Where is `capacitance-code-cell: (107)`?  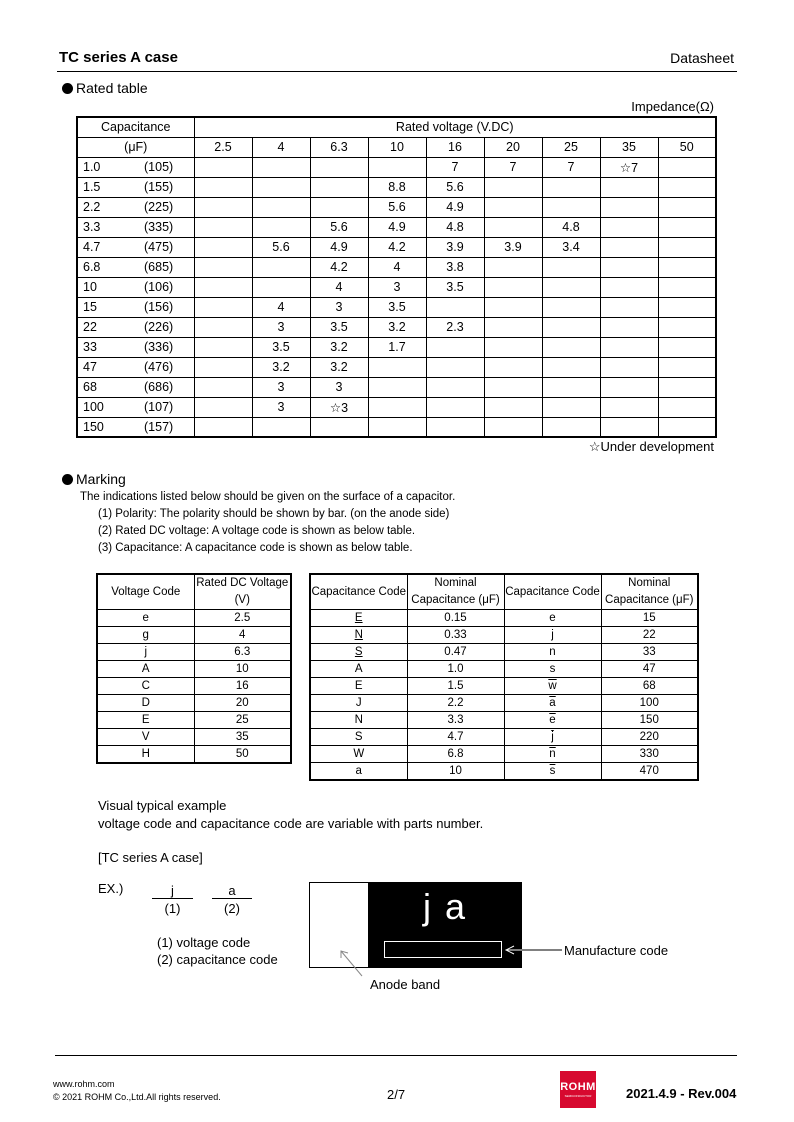
capacitance-code-cell: (107) is located at coordinates (169, 407).